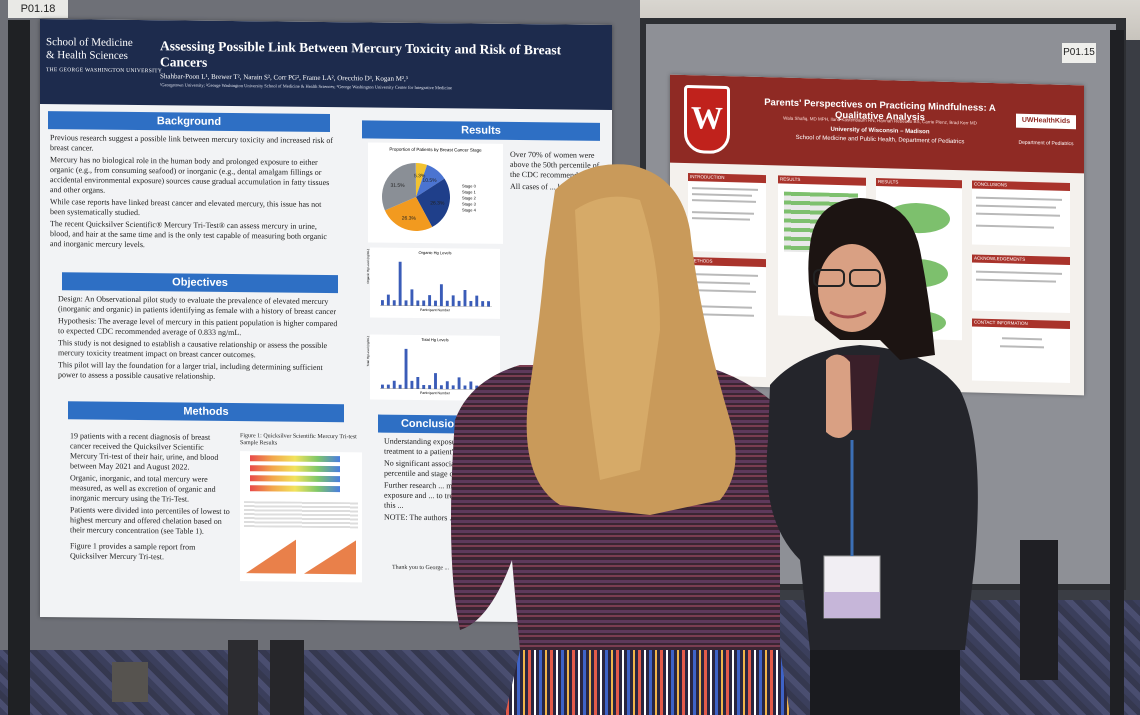 Image resolution: width=1140 pixels, height=715 pixels. What do you see at coordinates (271, 556) in the screenshot?
I see `report-plot-left` at bounding box center [271, 556].